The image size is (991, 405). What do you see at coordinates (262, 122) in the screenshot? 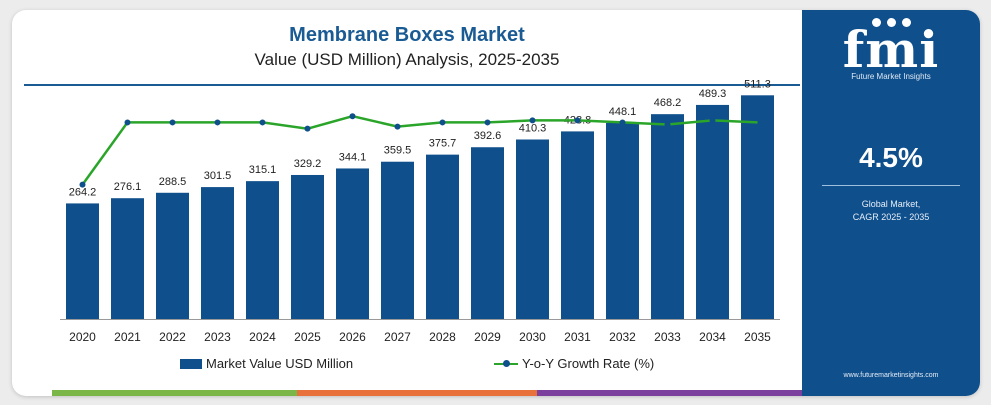
I see `growth-point-2024` at bounding box center [262, 122].